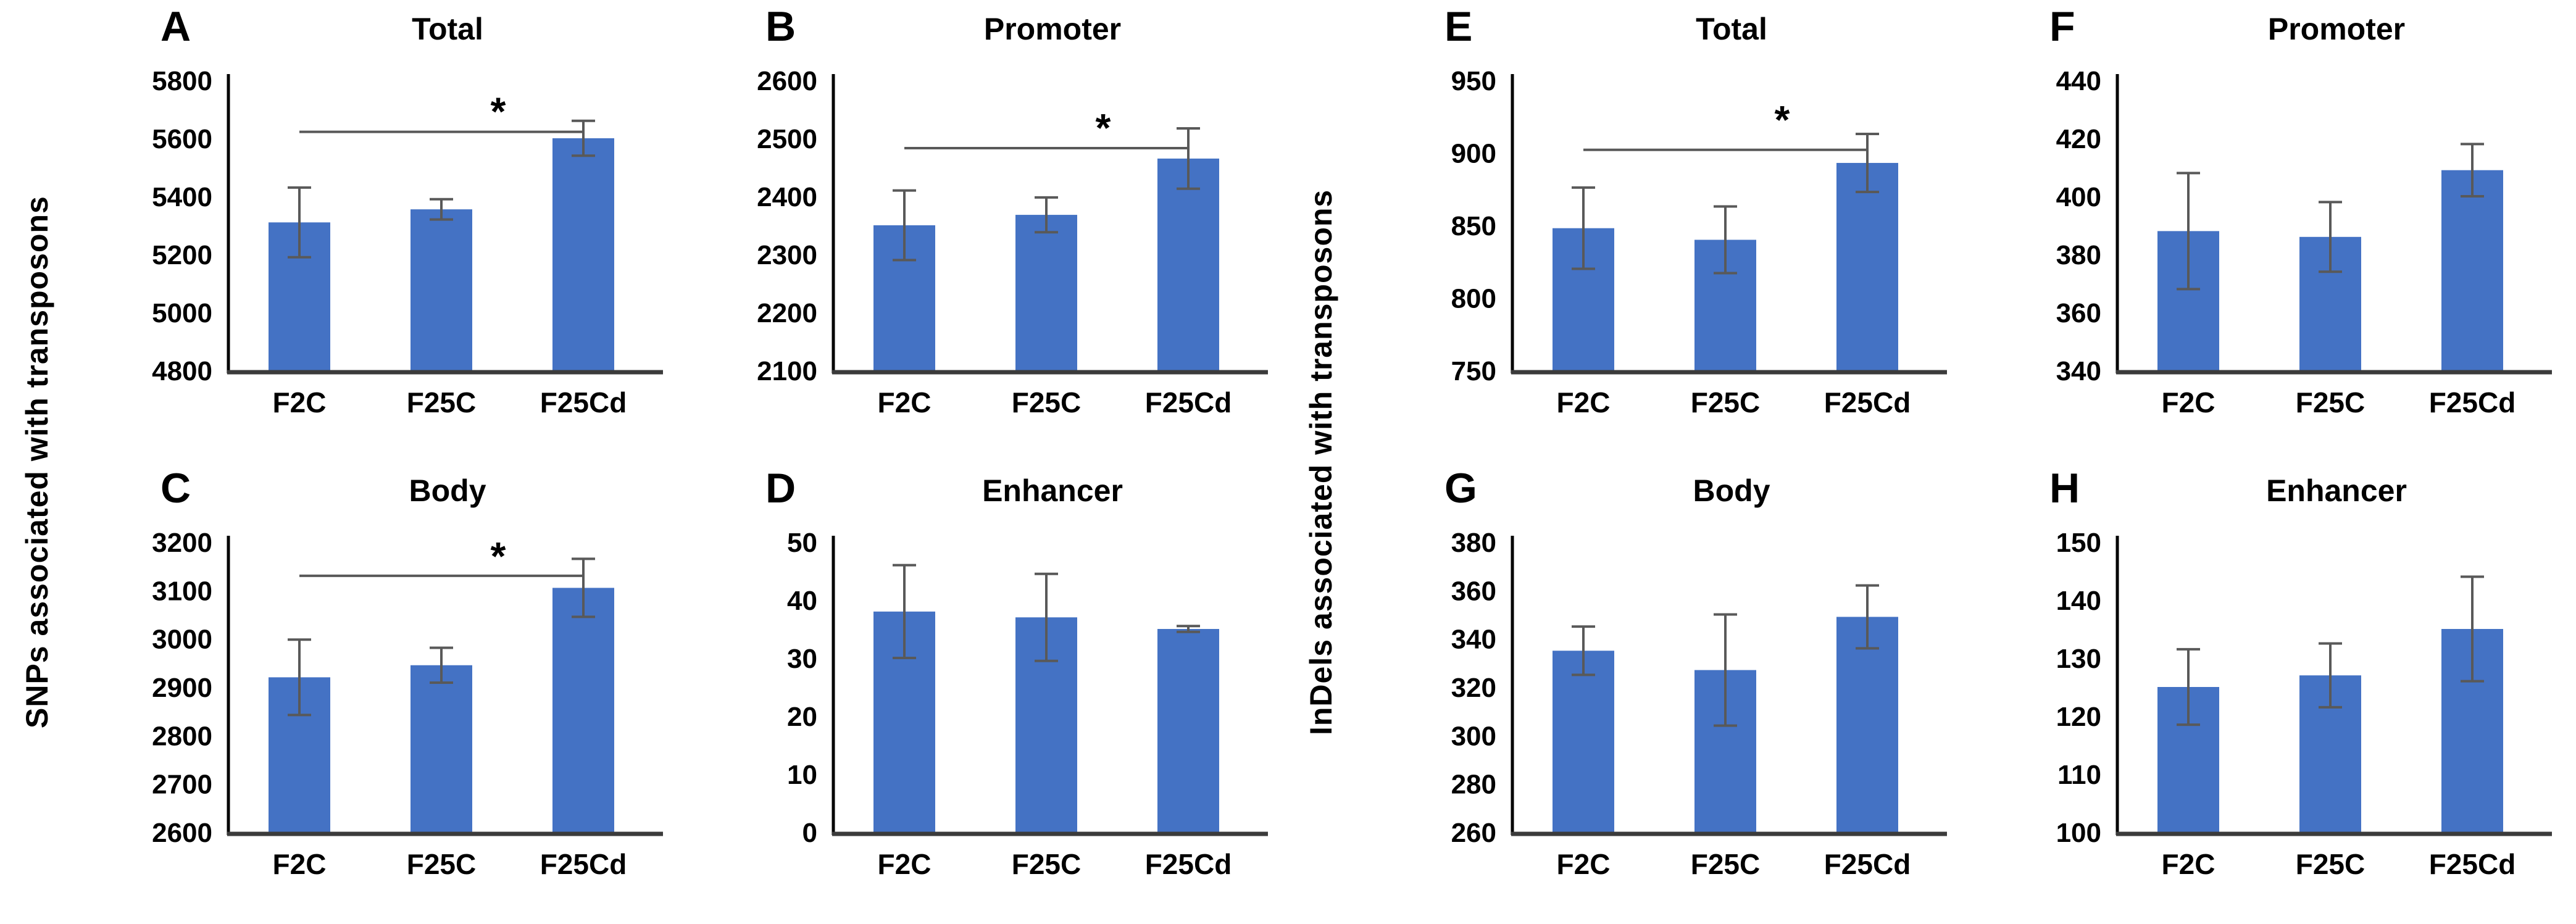 The image size is (2576, 924). What do you see at coordinates (802, 601) in the screenshot?
I see `y-tick-label: 40` at bounding box center [802, 601].